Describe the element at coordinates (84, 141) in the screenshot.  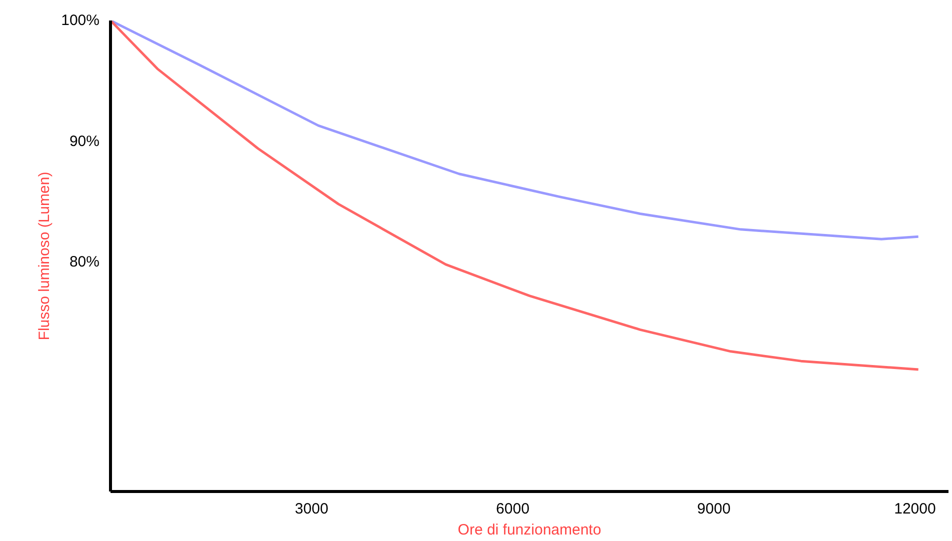
I see `y-tick-label: 90%` at that location.